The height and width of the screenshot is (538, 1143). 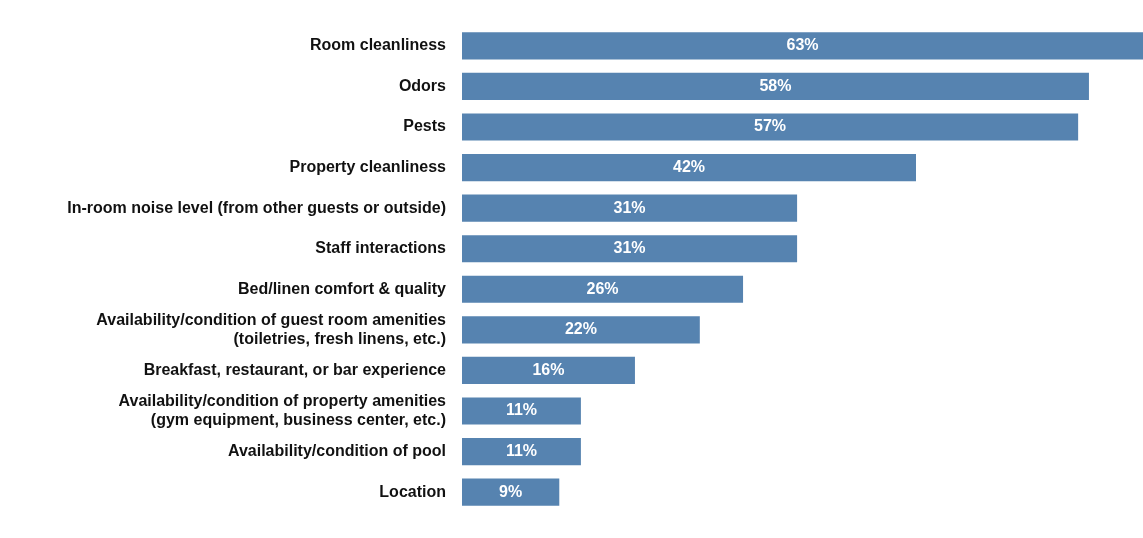 I want to click on data-label: 58%, so click(x=775, y=85).